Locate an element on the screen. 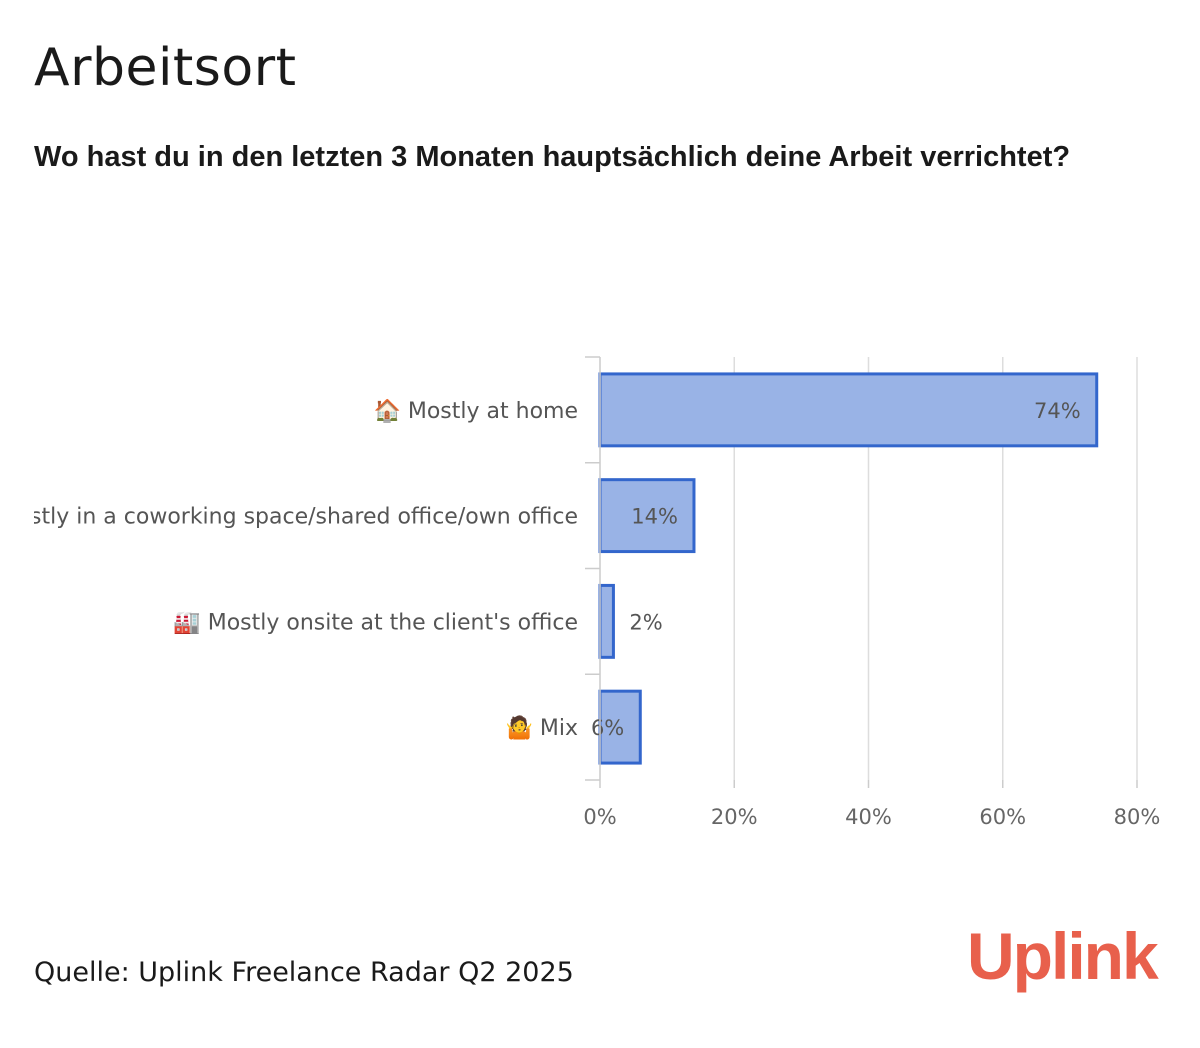 This screenshot has width=1200, height=1048. data-label: 74% is located at coordinates (1057, 411).